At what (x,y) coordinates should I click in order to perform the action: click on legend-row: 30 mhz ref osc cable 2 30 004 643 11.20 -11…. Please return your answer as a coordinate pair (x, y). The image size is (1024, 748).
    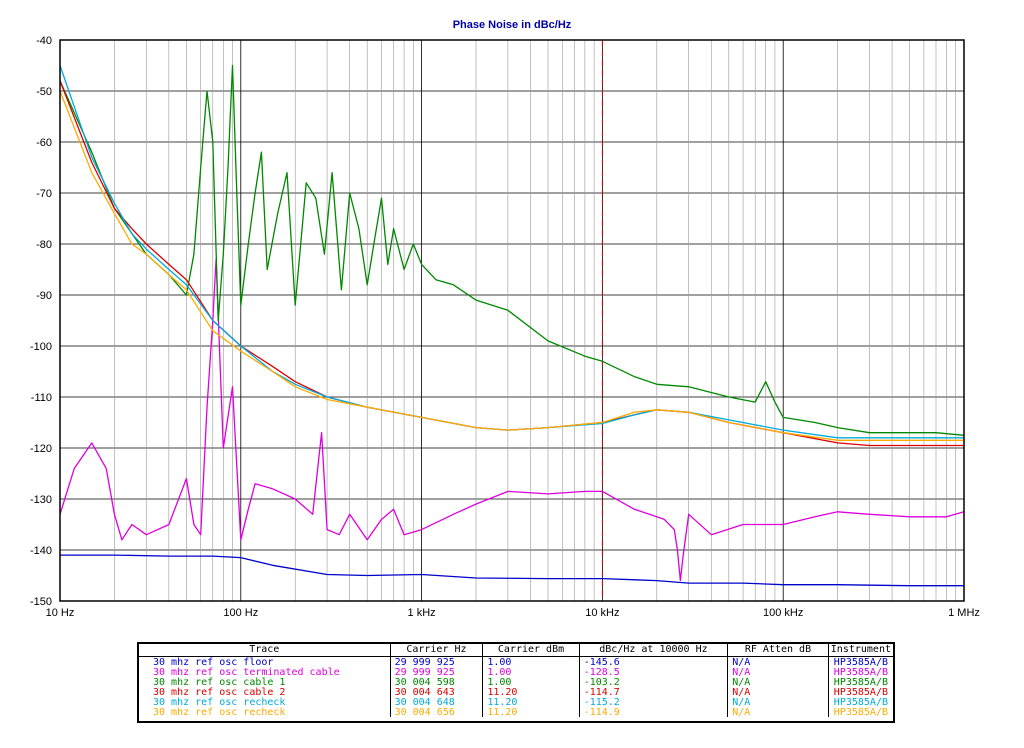
    Looking at the image, I should click on (516, 692).